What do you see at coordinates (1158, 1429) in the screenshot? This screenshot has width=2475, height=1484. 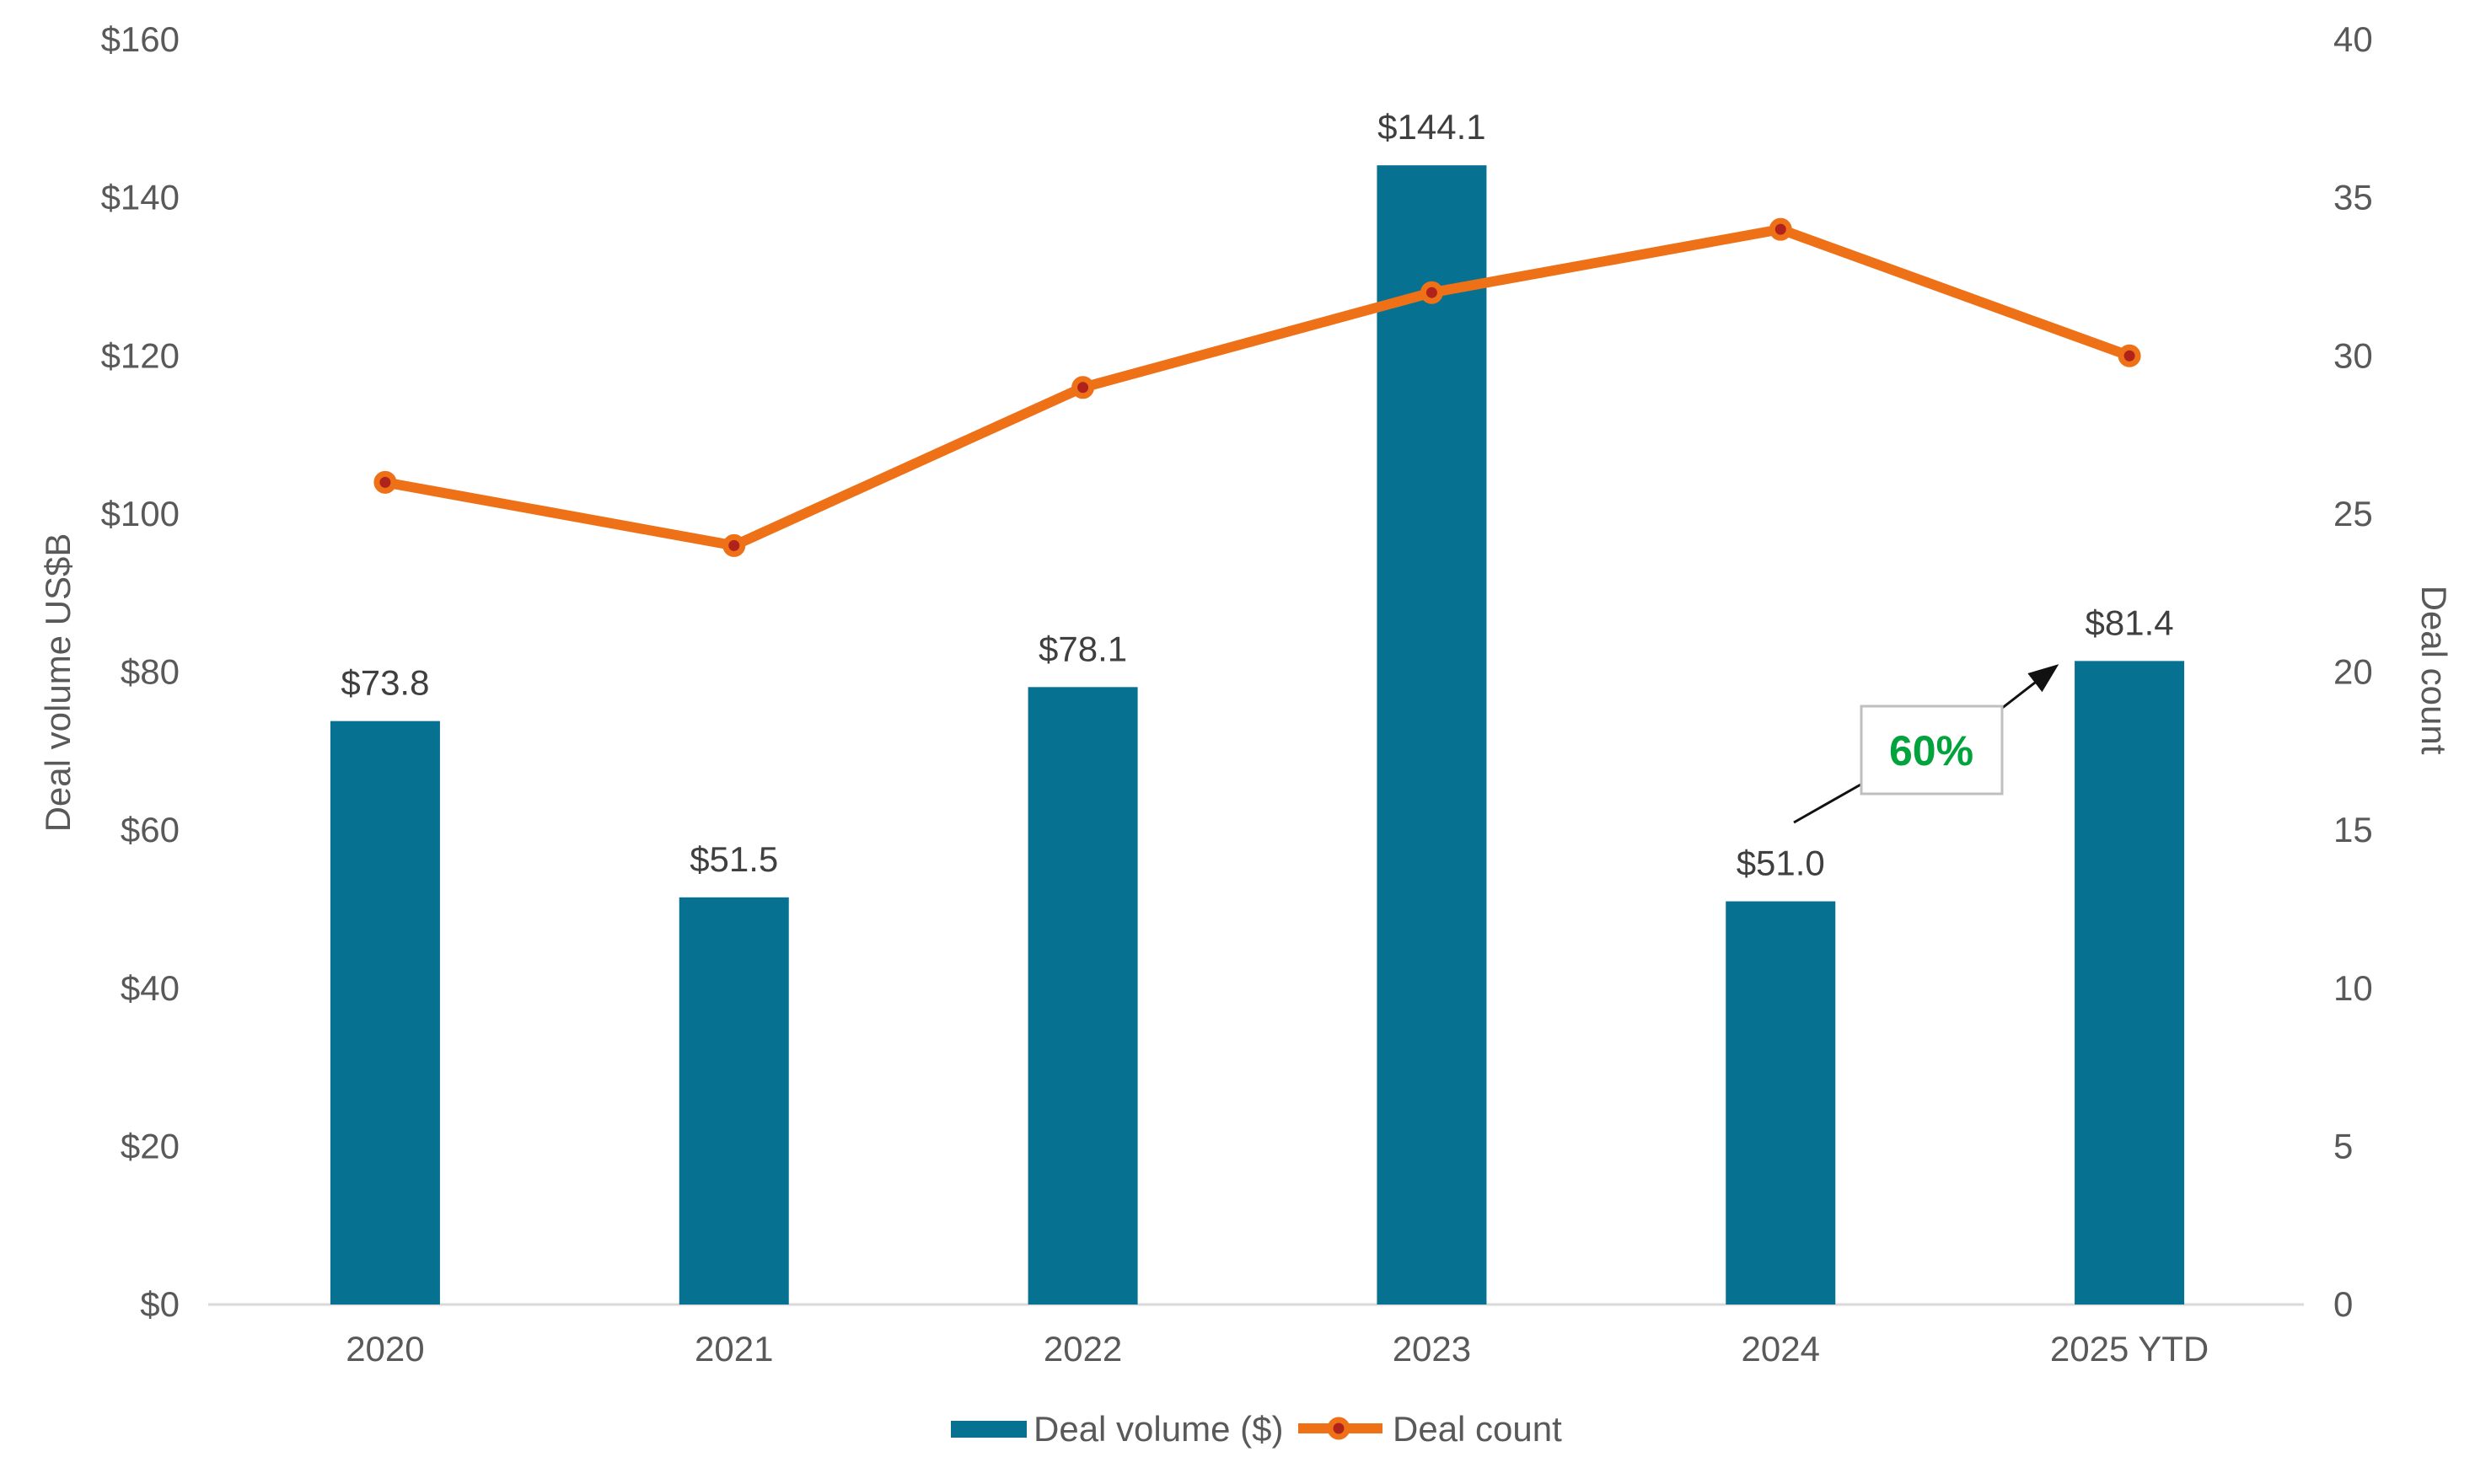 I see `legend-bar-label: Deal volume ($)` at bounding box center [1158, 1429].